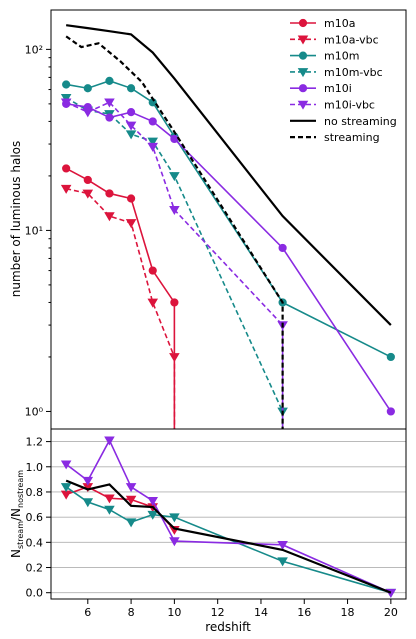  Describe the element at coordinates (174, 612) in the screenshot. I see `x-tick-label: 10` at that location.